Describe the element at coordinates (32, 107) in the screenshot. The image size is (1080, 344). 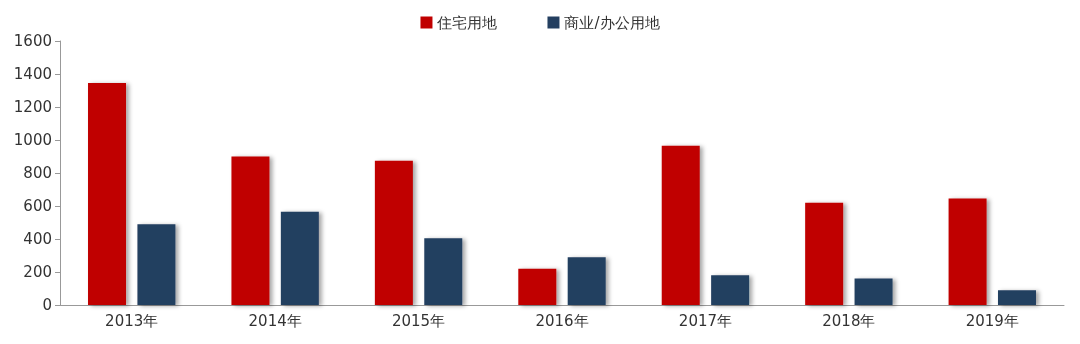
I see `y-tick-label: 1200` at that location.